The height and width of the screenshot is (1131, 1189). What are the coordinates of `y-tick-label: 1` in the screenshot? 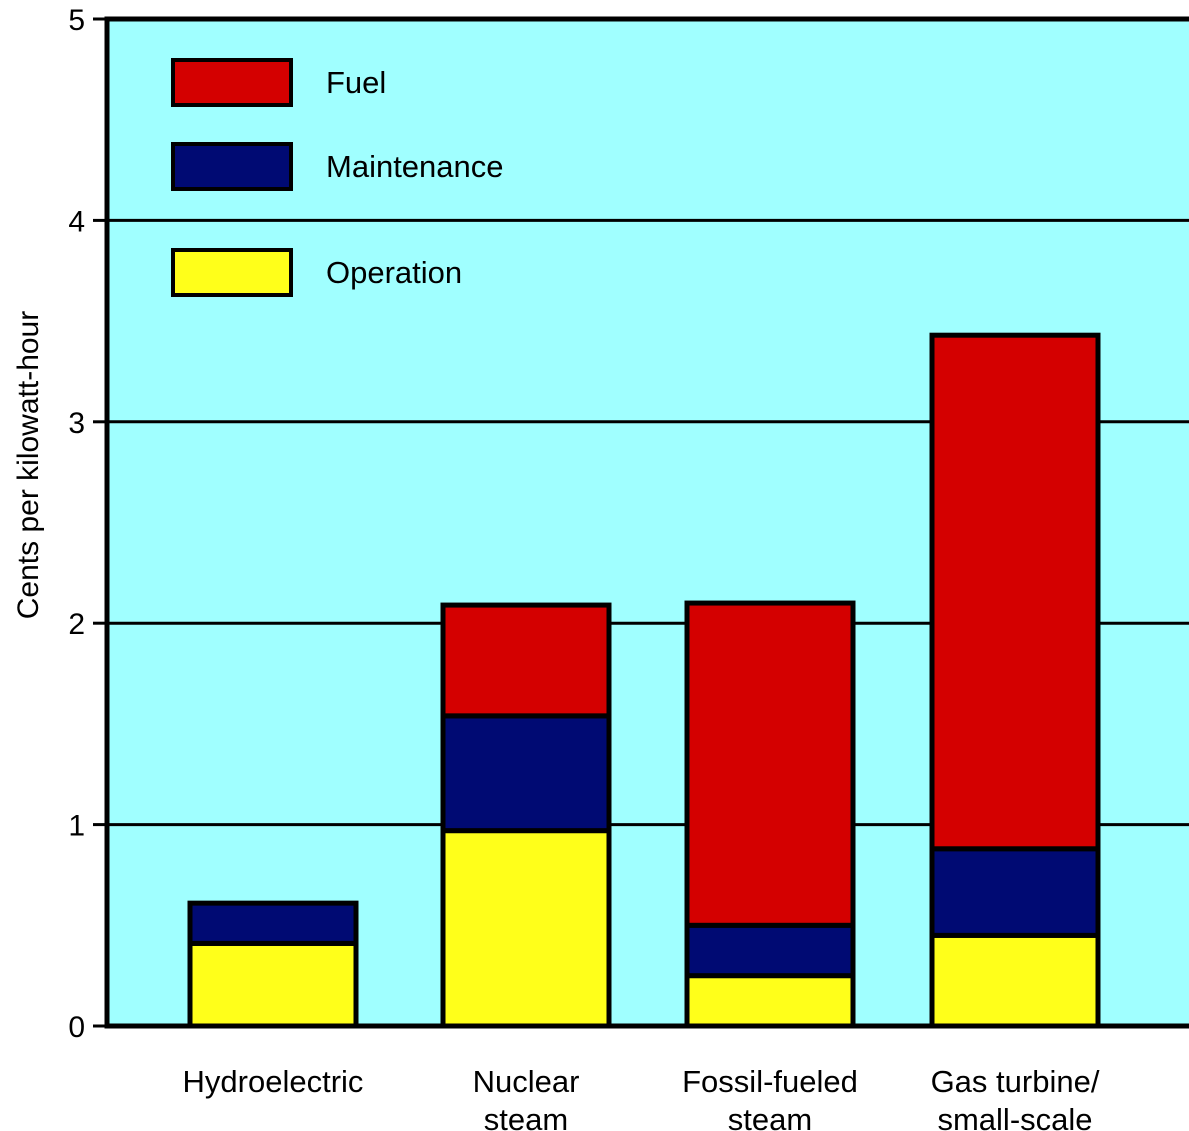 It's located at (76, 826).